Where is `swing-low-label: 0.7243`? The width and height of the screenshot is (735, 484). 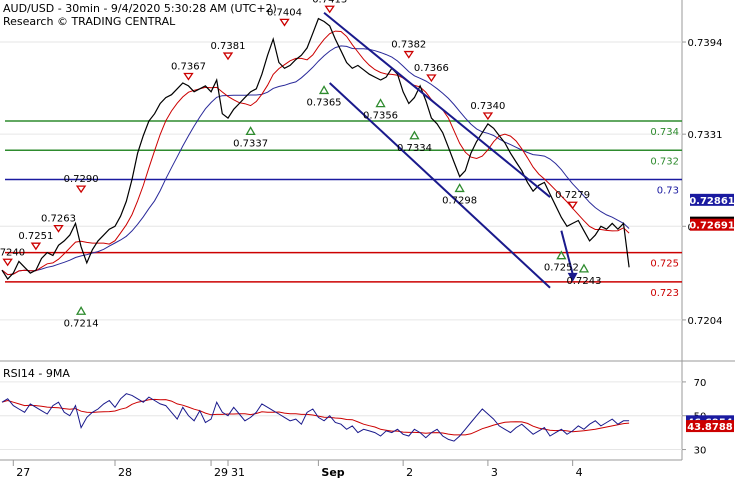
swing-low-label: 0.7243 is located at coordinates (583, 281).